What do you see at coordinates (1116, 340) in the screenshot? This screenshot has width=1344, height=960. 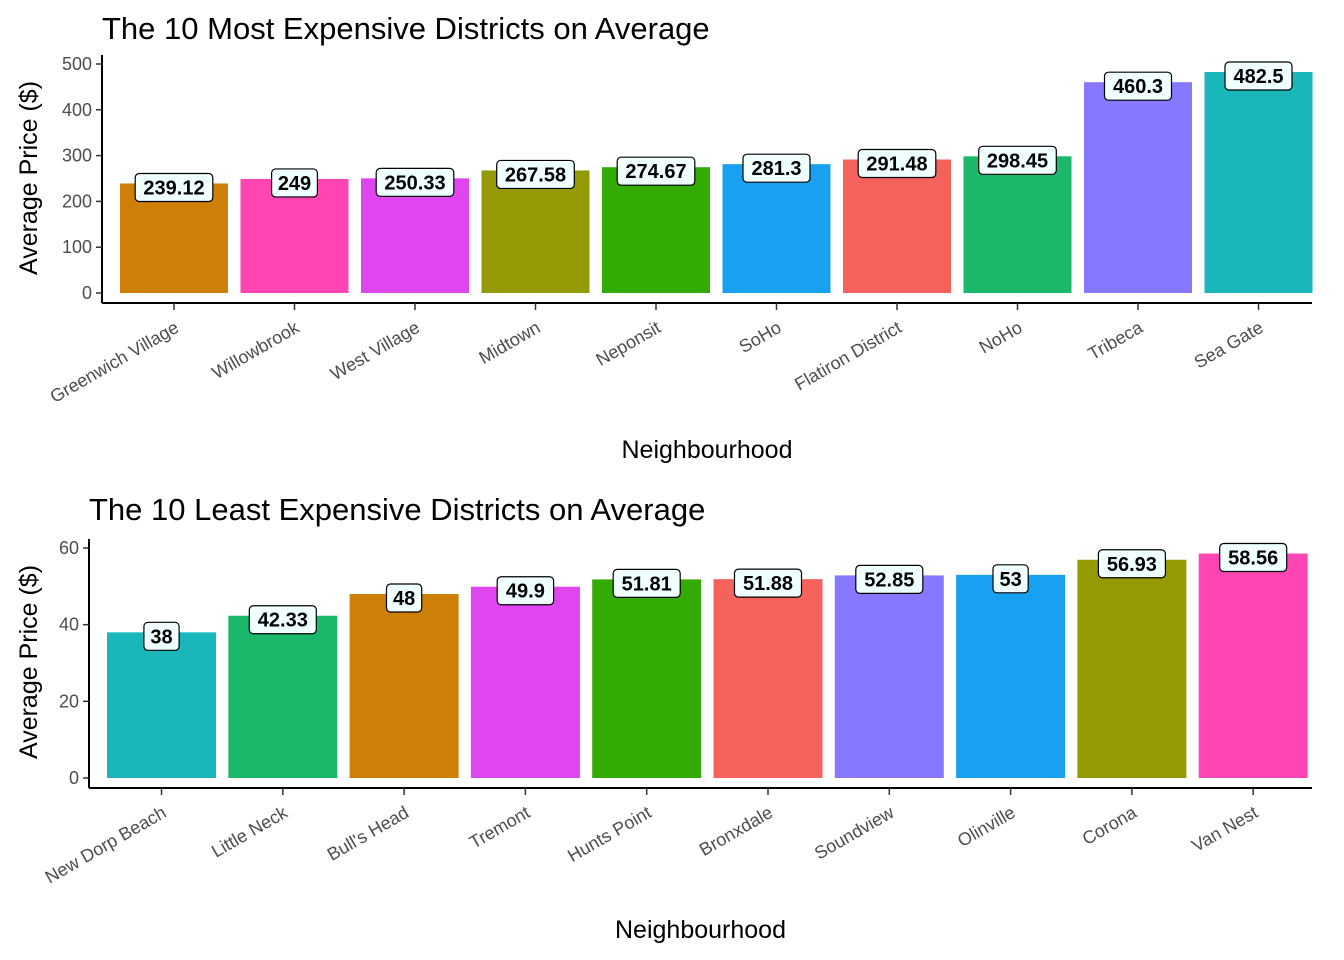 I see `x-tick-label: Tribeca` at bounding box center [1116, 340].